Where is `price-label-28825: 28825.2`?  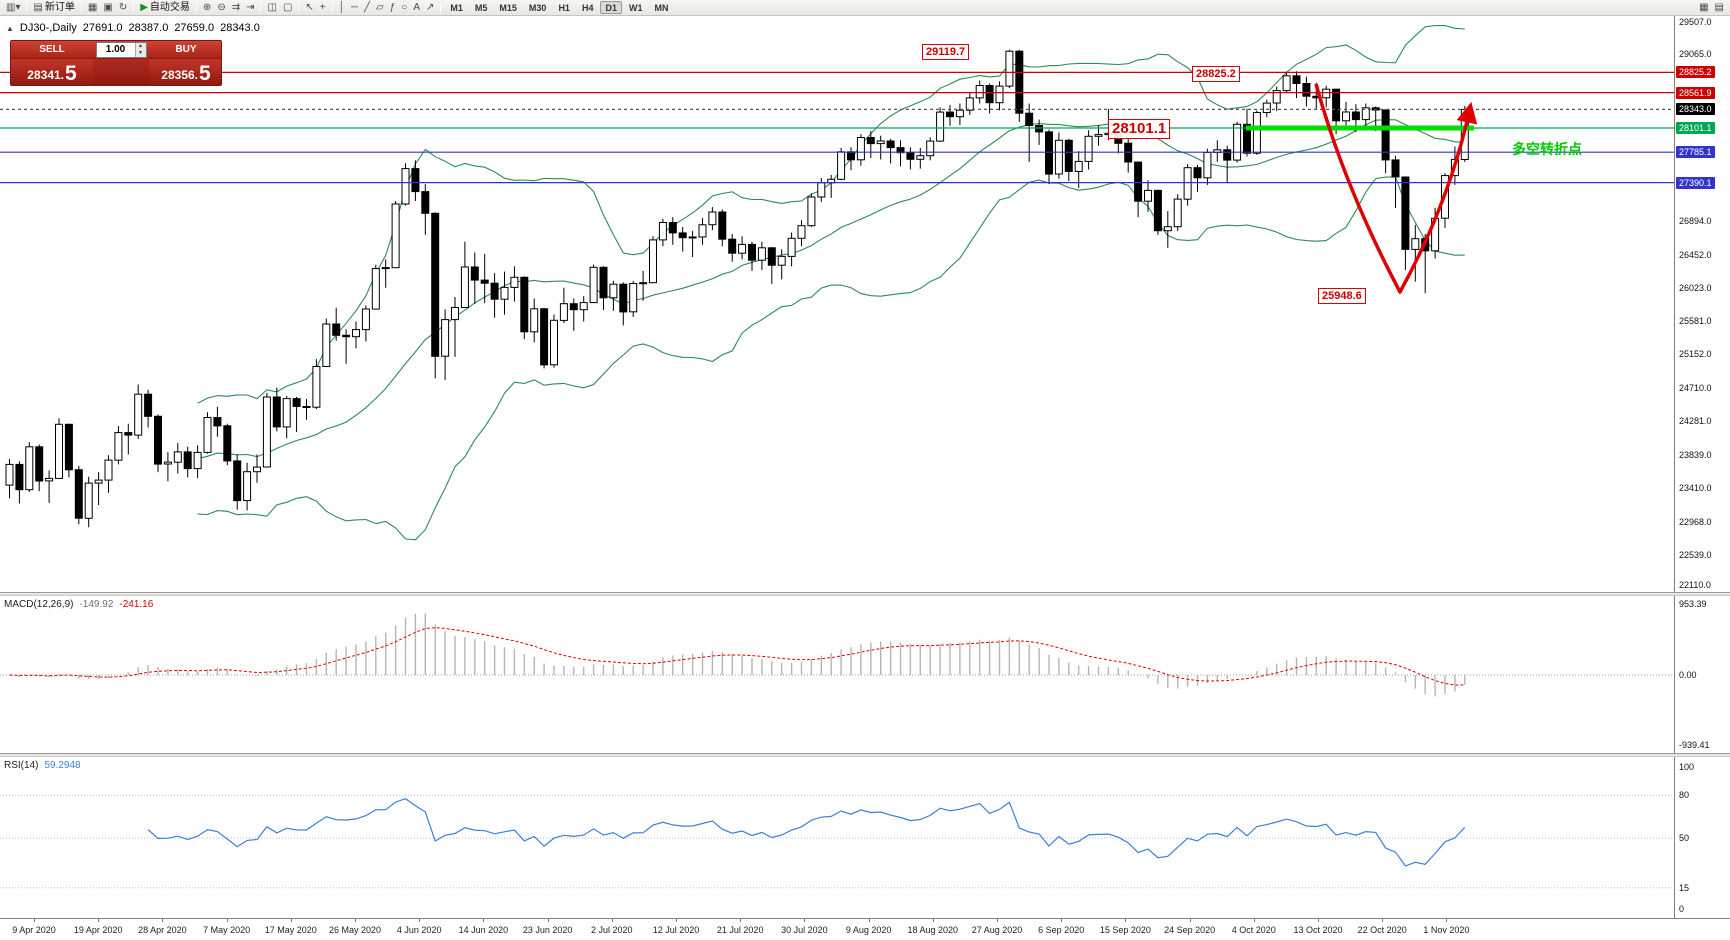 price-label-28825: 28825.2 is located at coordinates (1216, 74).